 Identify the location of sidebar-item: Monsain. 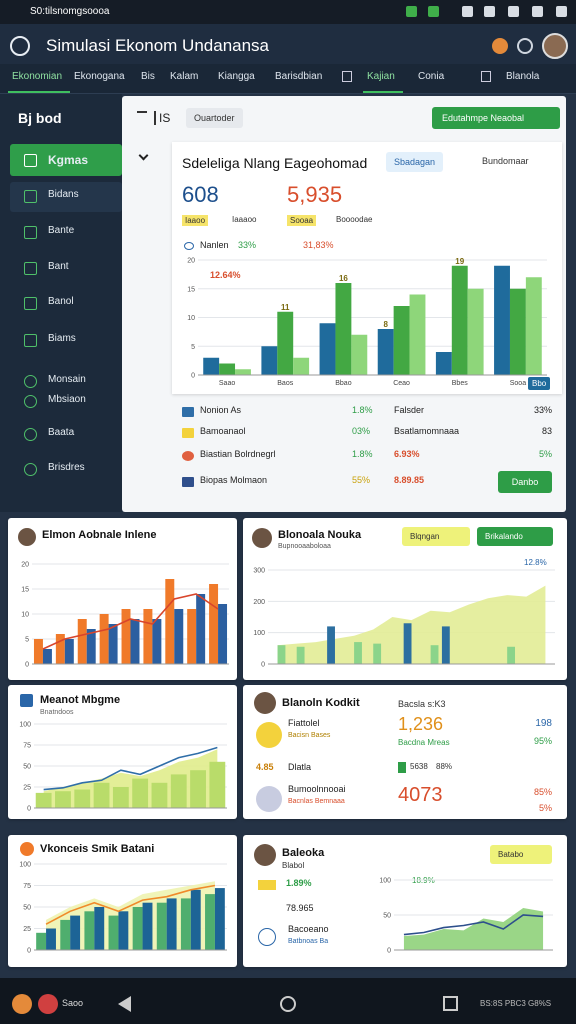
(67, 379).